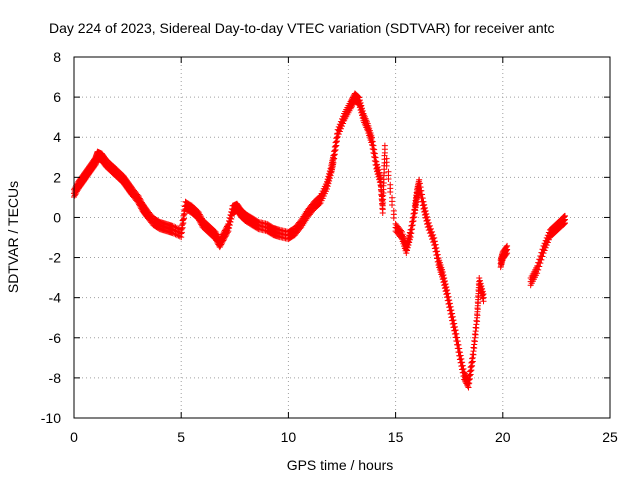 The height and width of the screenshot is (480, 640). I want to click on x-tick-label: 0, so click(74, 437).